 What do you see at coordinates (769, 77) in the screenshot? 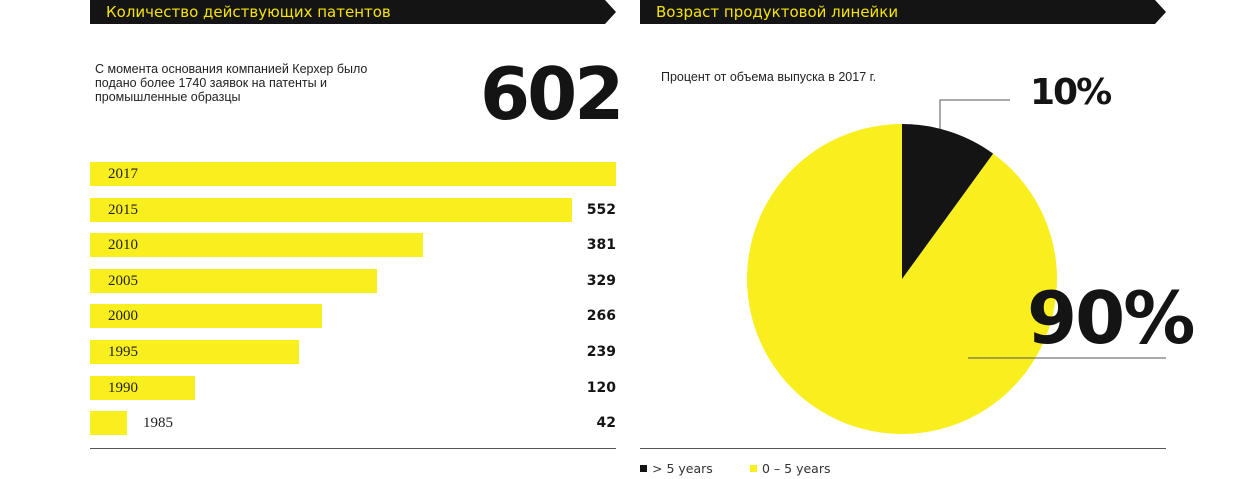
I see `pie-subtitle: Процент от объема выпуска в 2017 г.` at bounding box center [769, 77].